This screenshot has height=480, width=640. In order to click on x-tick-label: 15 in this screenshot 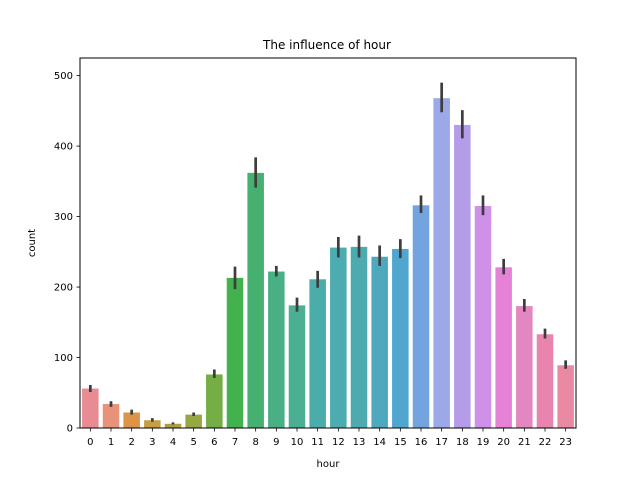, I will do `click(400, 442)`.